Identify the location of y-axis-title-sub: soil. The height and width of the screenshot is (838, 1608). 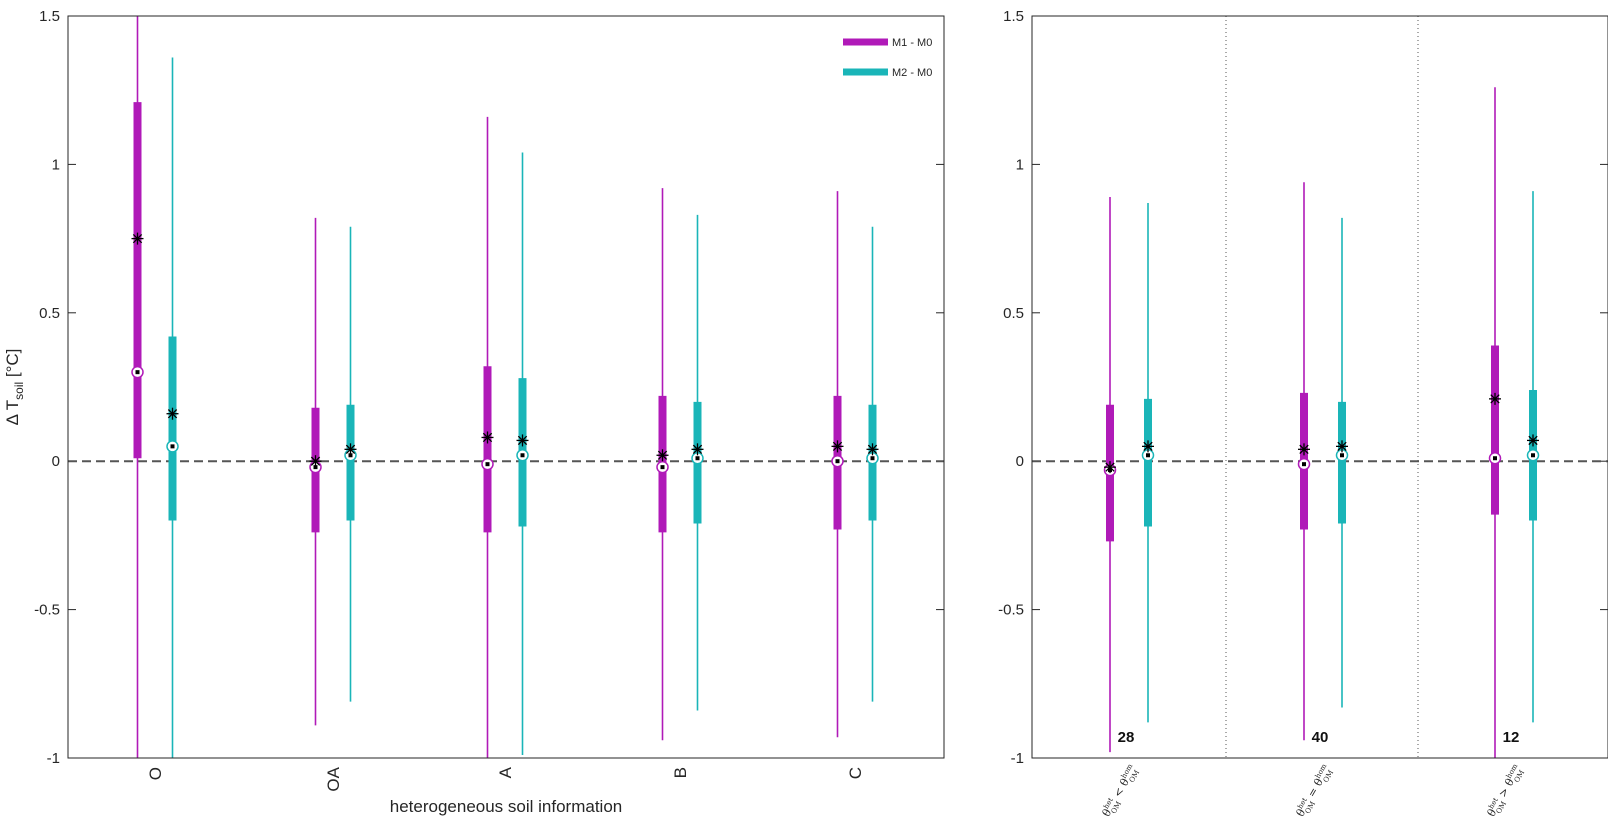
(19, 391).